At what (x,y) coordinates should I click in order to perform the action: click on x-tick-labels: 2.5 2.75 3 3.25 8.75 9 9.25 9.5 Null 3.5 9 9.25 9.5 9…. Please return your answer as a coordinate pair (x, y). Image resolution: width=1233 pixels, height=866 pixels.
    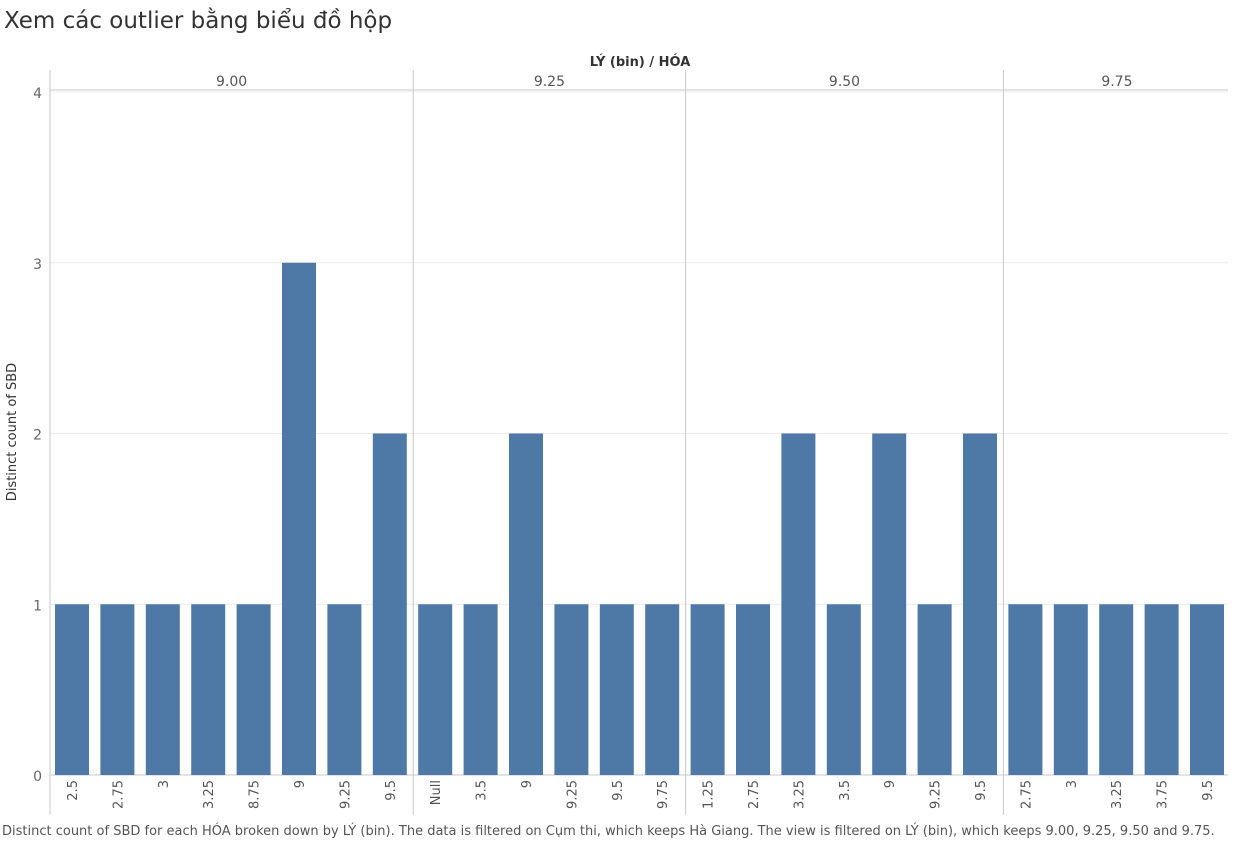
    Looking at the image, I should click on (641, 794).